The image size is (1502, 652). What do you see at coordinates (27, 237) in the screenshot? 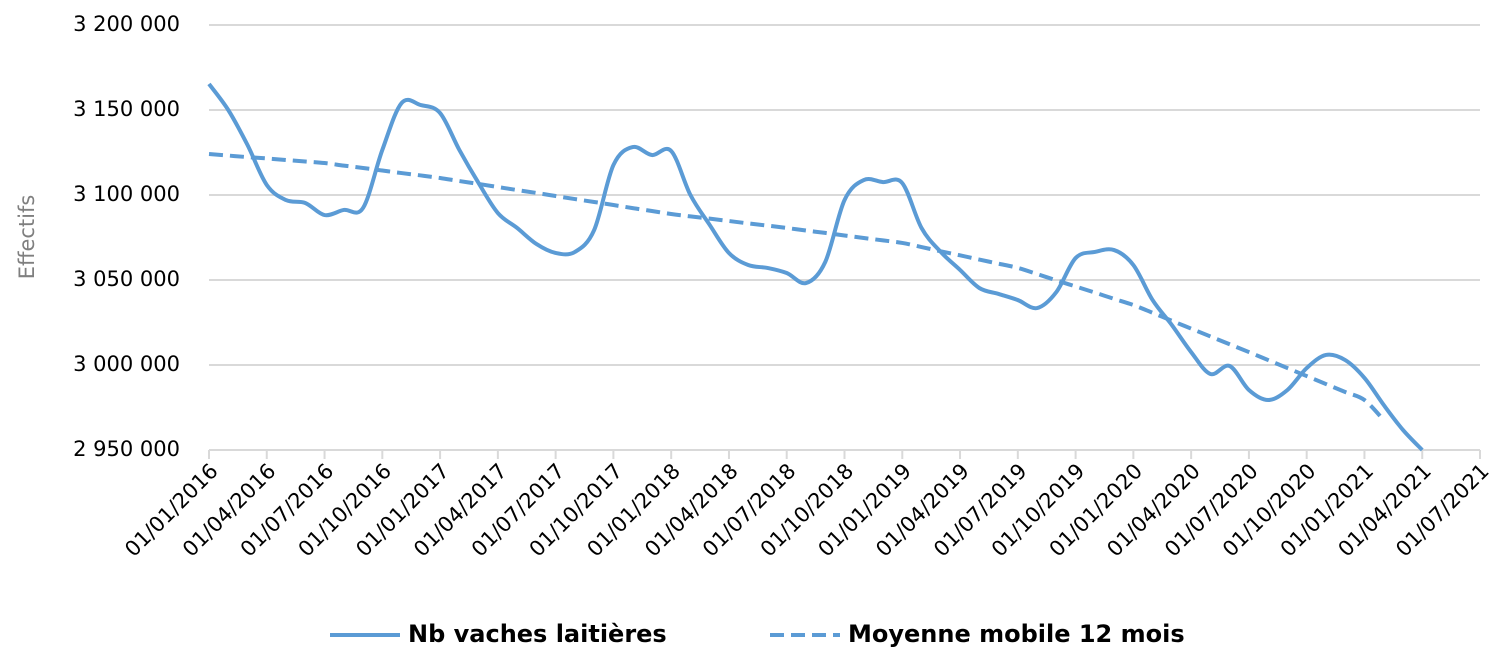
I see `y-axis-title: Effectifs` at bounding box center [27, 237].